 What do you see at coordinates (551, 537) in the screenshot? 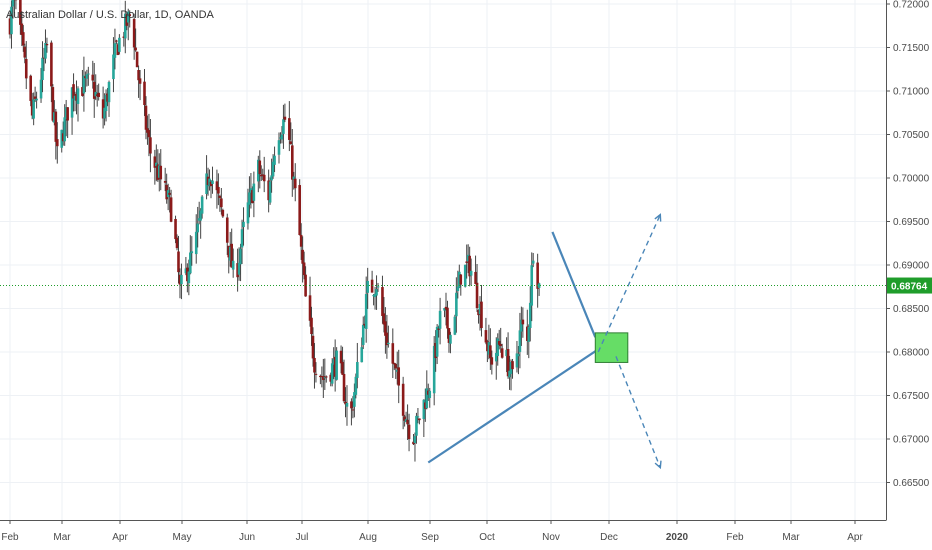
I see `x-tick-label: Nov` at bounding box center [551, 537].